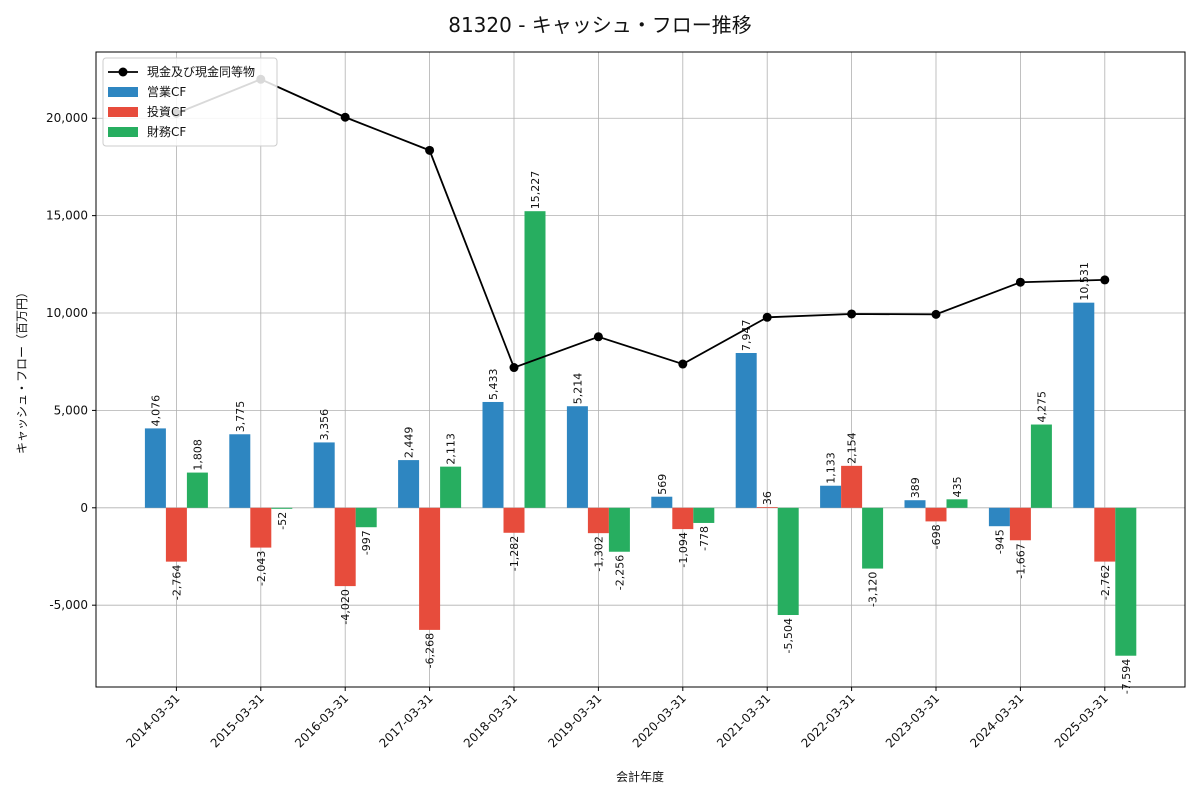 The image size is (1200, 804). What do you see at coordinates (514, 553) in the screenshot?
I see `data-label: -1,282` at bounding box center [514, 553].